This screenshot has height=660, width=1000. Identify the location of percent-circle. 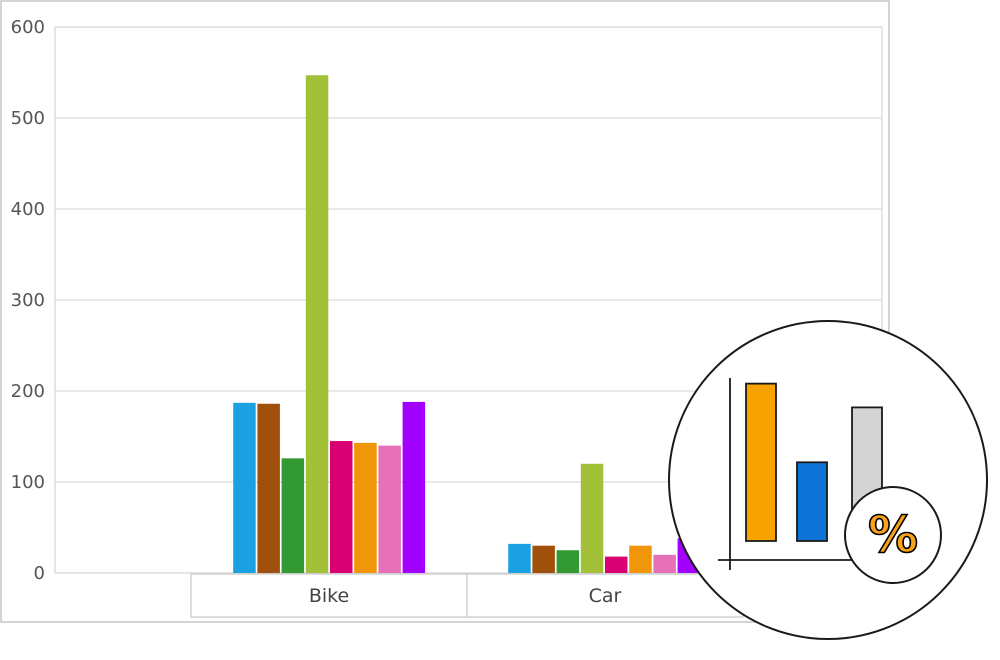
(893, 535).